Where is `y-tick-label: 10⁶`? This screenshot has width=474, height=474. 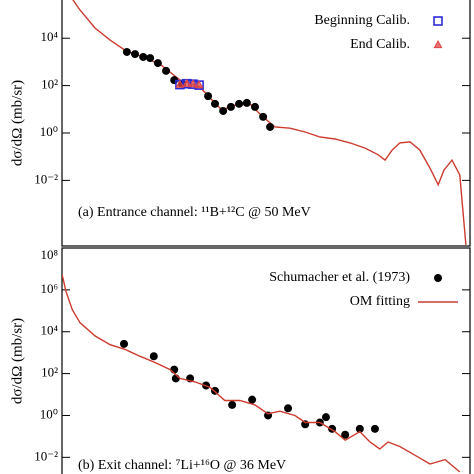
y-tick-label: 10⁶ is located at coordinates (49, 288).